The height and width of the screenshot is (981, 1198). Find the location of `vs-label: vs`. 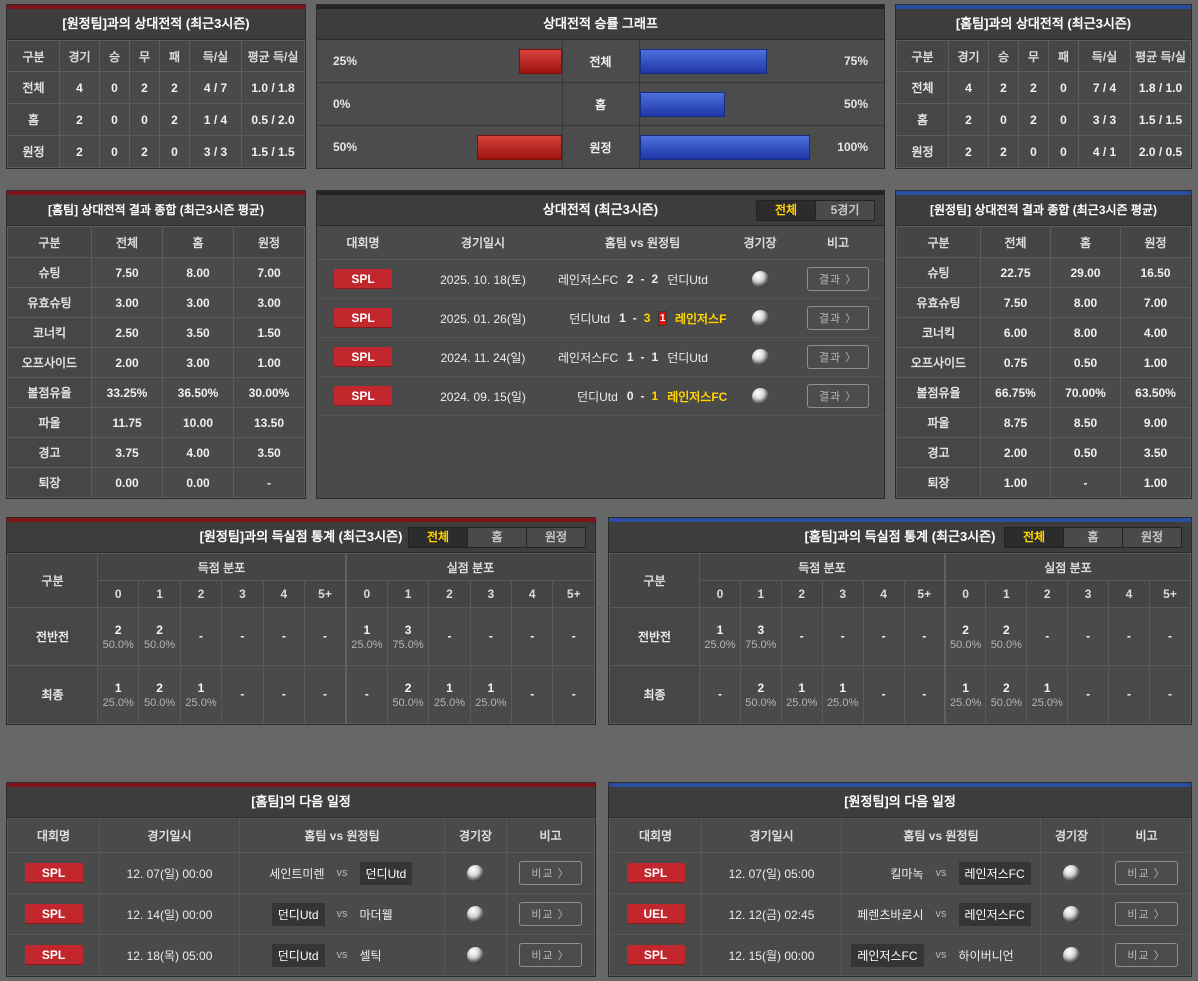

vs-label: vs is located at coordinates (342, 873).